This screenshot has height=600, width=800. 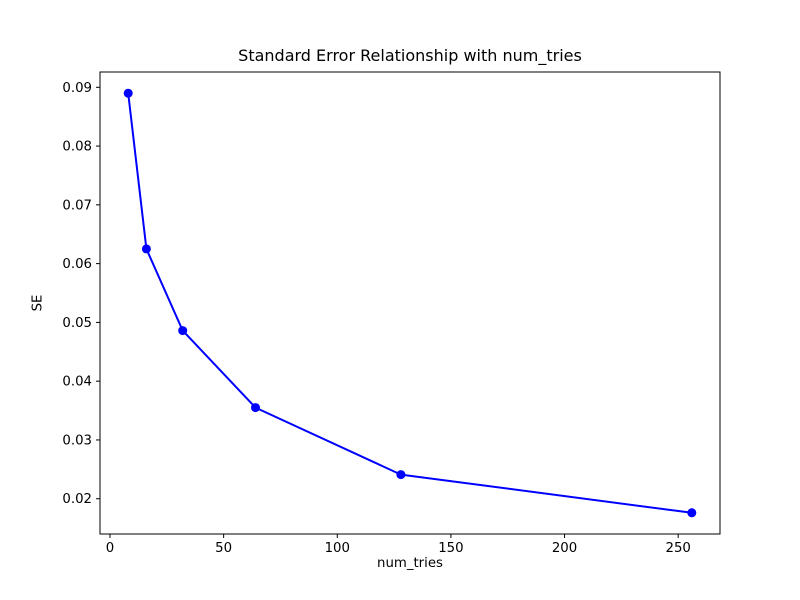 What do you see at coordinates (77, 499) in the screenshot?
I see `y-tick-label: 0.02` at bounding box center [77, 499].